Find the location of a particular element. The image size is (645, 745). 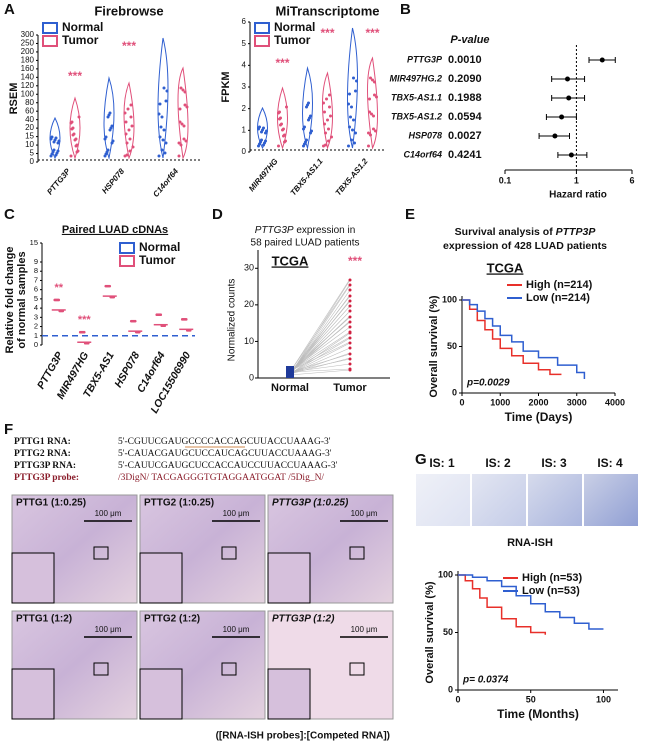

title: Survival analysis of PTTP3P is located at coordinates (526, 232).